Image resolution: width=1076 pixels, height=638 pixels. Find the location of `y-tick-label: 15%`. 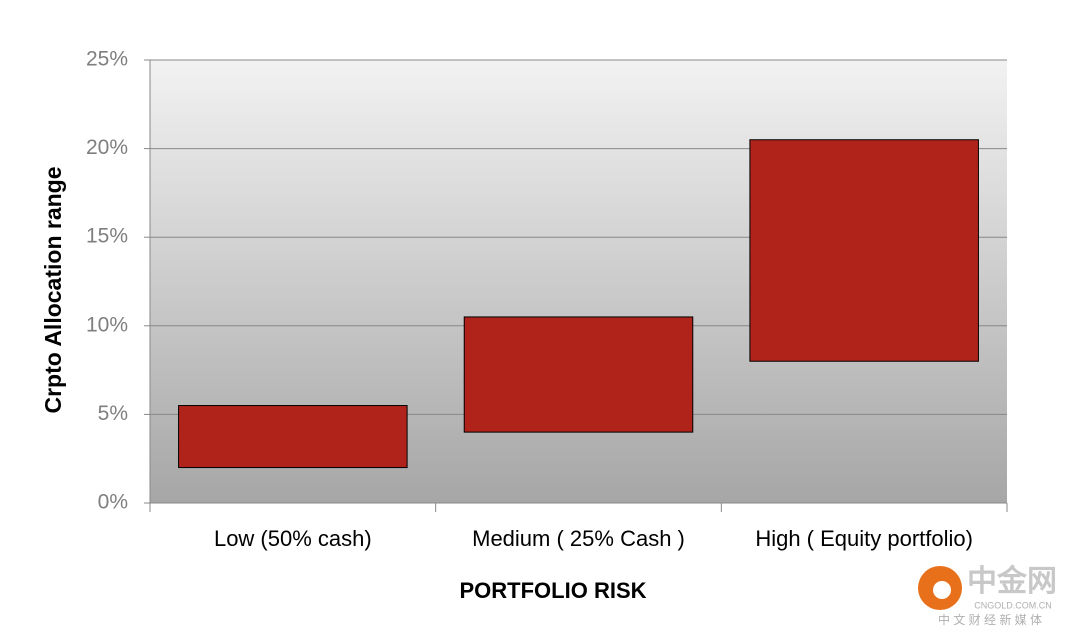

y-tick-label: 15% is located at coordinates (107, 236).